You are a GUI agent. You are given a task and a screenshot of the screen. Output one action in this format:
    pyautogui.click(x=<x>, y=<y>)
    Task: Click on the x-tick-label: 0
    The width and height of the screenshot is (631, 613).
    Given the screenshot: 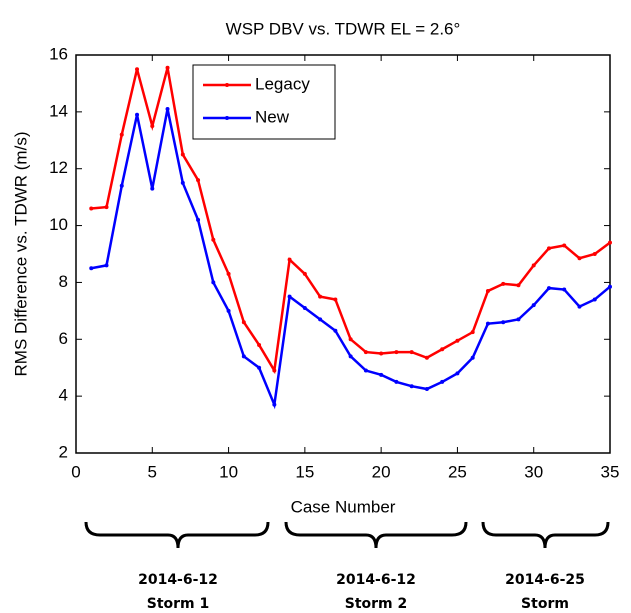 What is the action you would take?
    pyautogui.click(x=75, y=471)
    